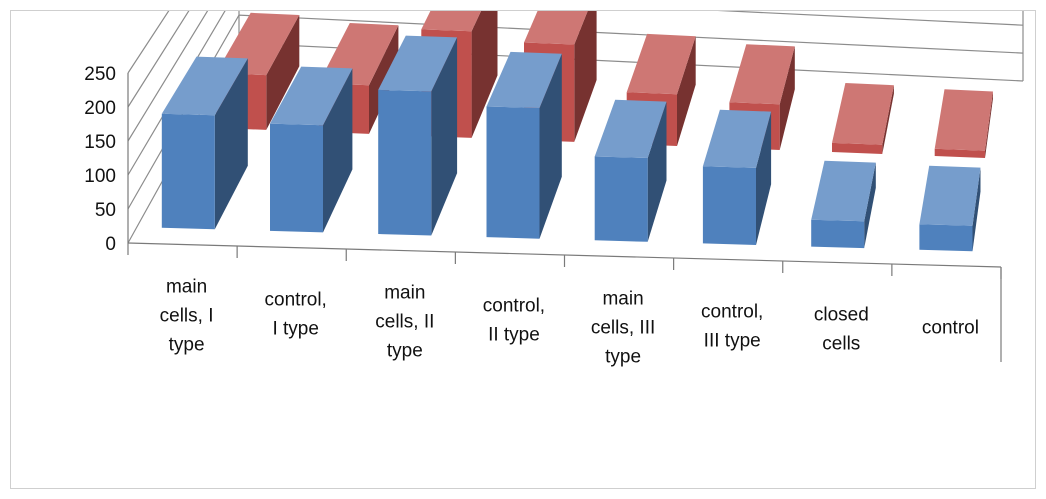 The height and width of the screenshot is (499, 1046). Describe the element at coordinates (514, 335) in the screenshot. I see `x-category-label-line: II type` at that location.